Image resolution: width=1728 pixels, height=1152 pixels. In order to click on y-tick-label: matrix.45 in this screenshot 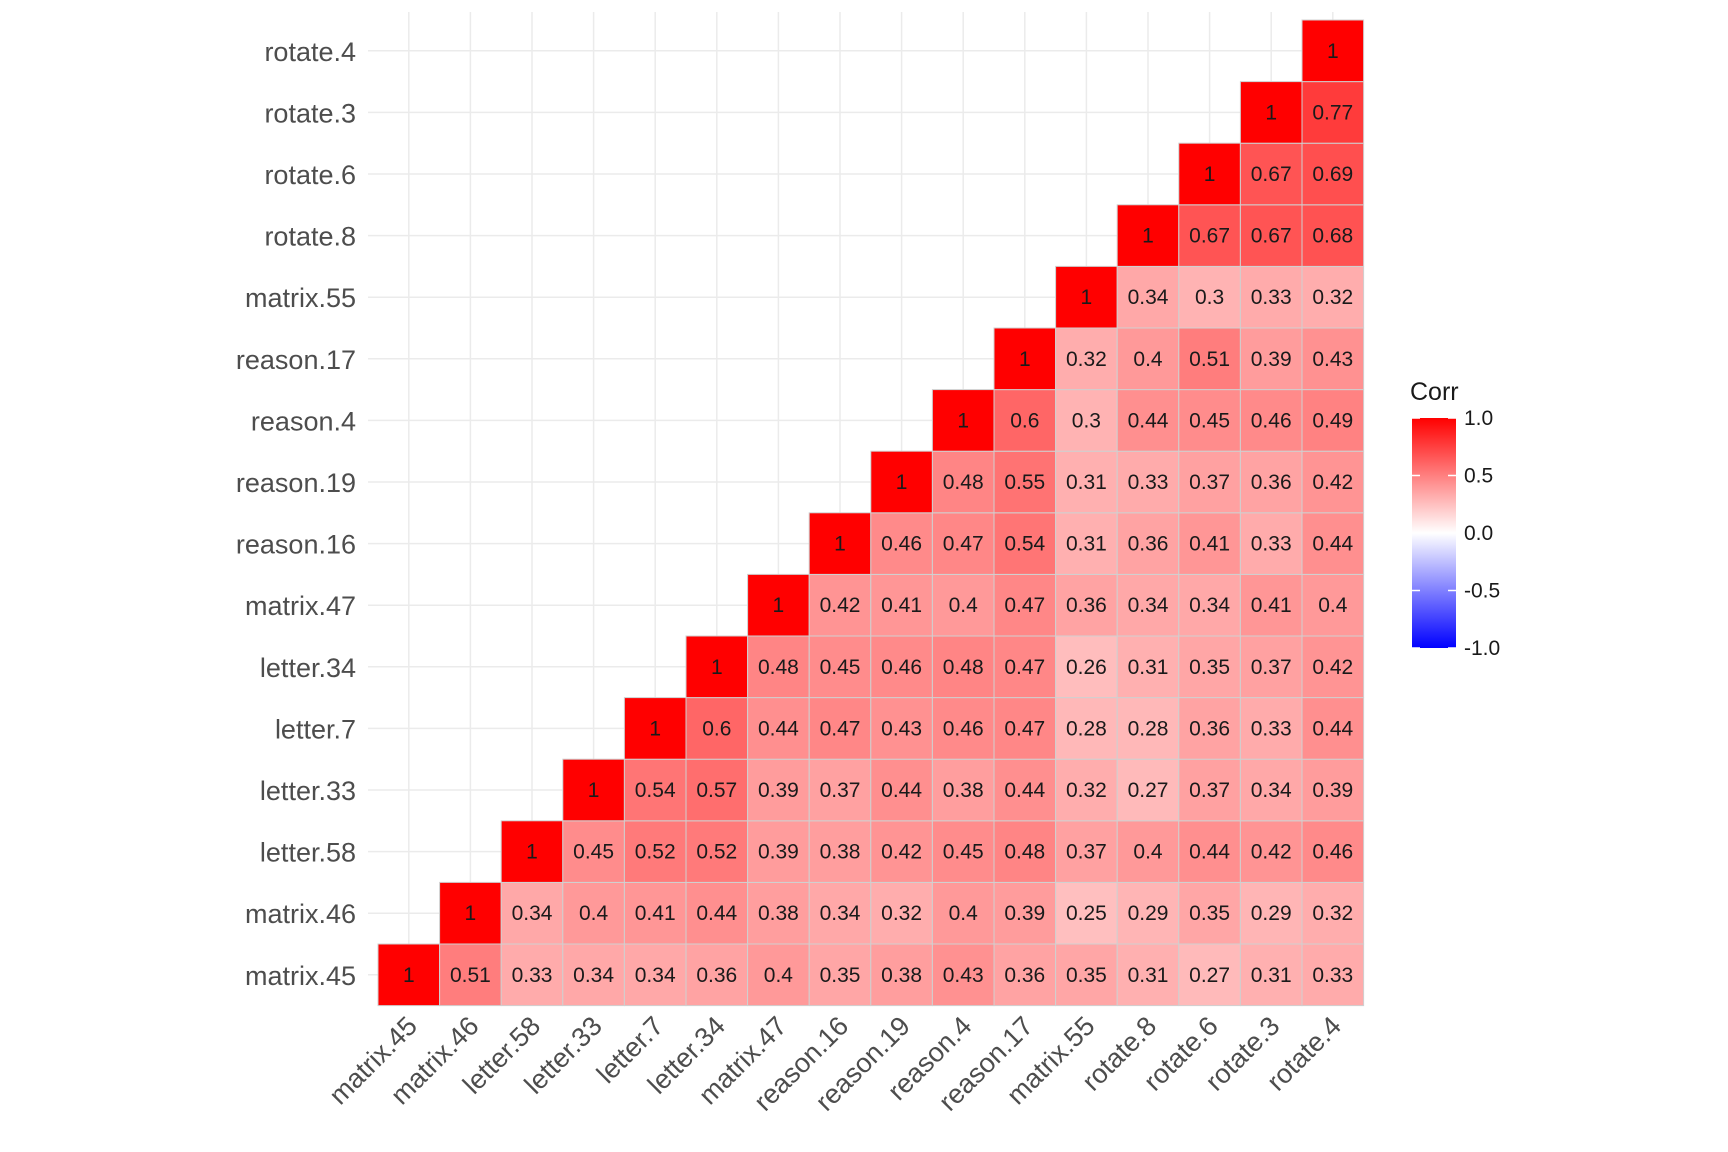, I will do `click(300, 976)`.